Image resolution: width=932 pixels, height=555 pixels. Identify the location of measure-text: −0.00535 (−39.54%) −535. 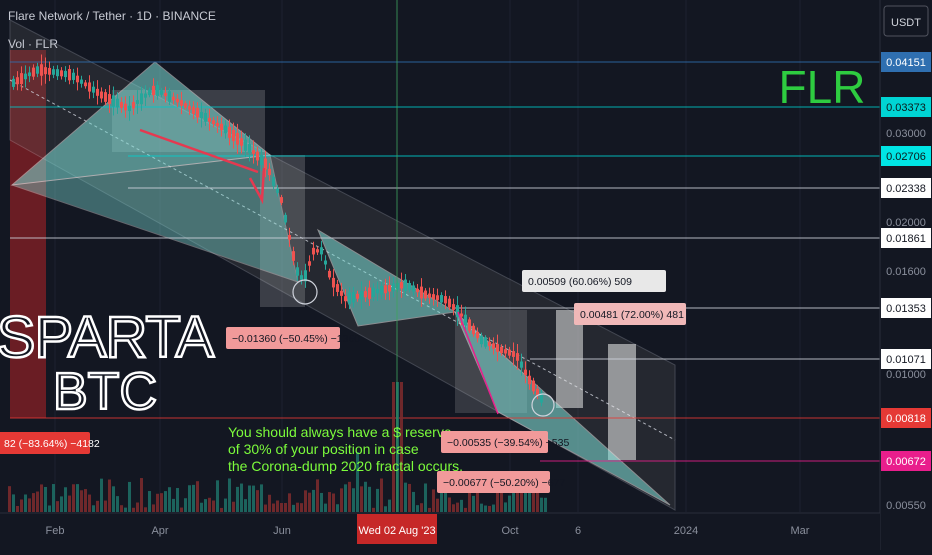
(508, 443).